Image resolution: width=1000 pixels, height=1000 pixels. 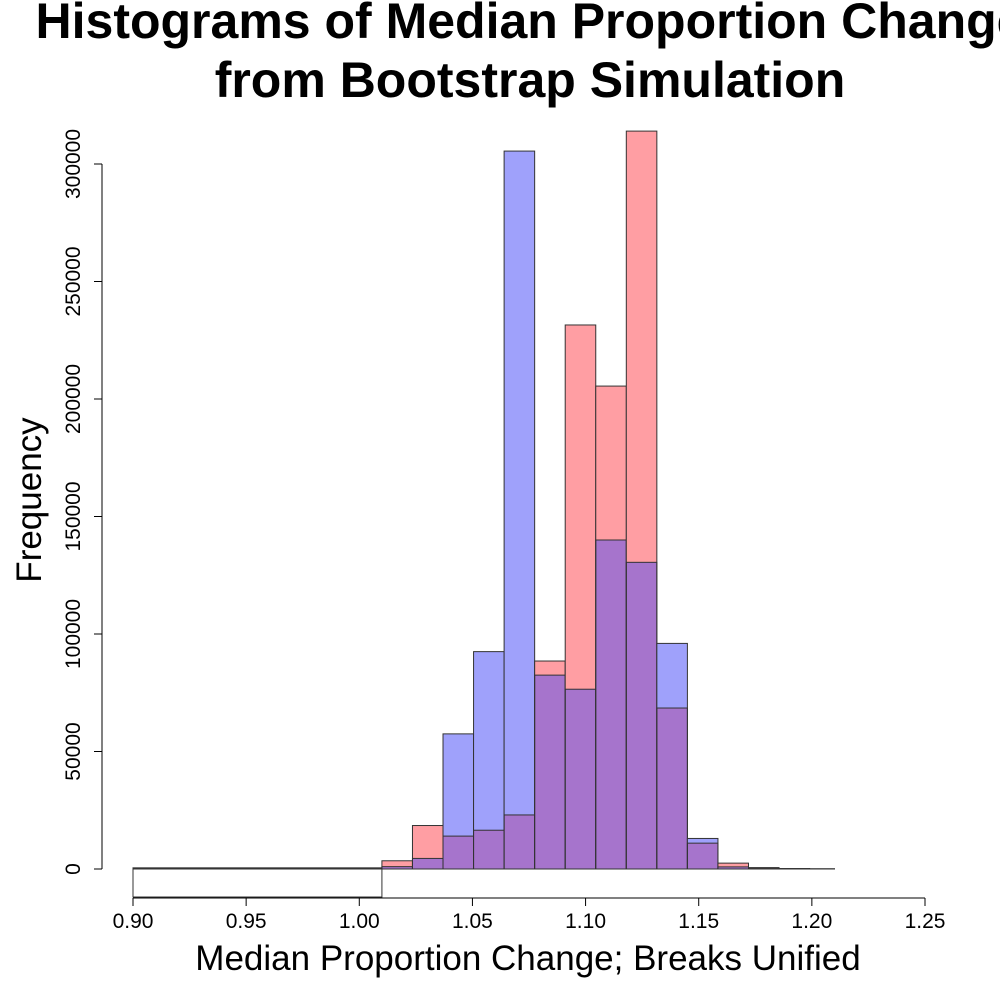 What do you see at coordinates (246, 921) in the screenshot?
I see `x-tick-label: 0.95` at bounding box center [246, 921].